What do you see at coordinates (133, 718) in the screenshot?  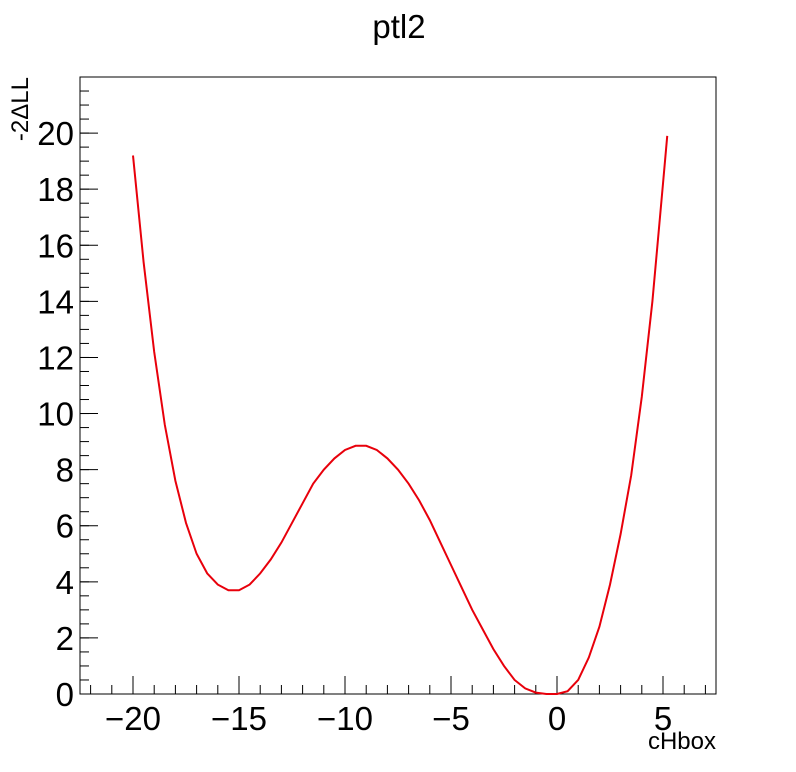 I see `x-tick-label: −20` at bounding box center [133, 718].